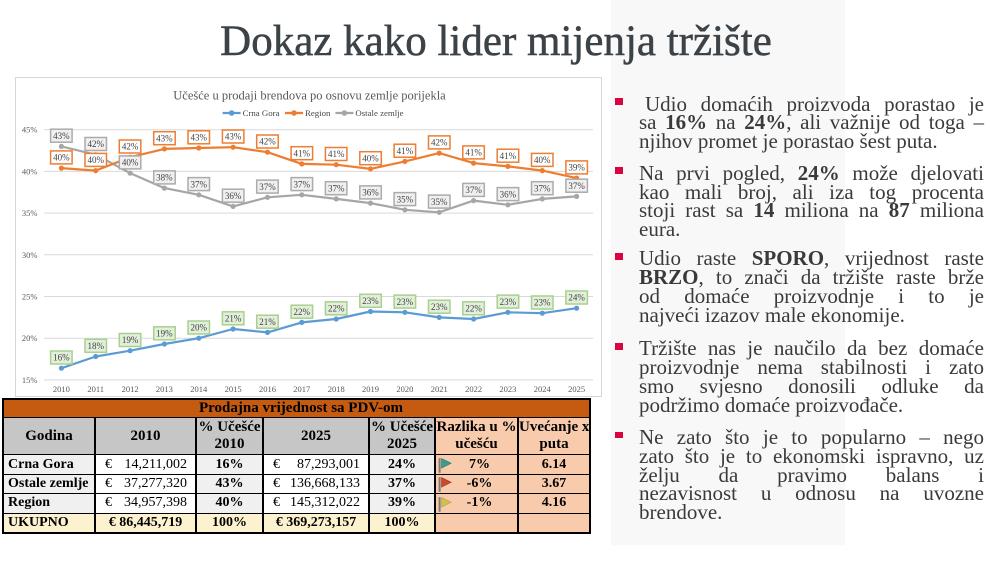 The image size is (1000, 562). What do you see at coordinates (379, 113) in the screenshot?
I see `svg-text: Ostale zemlje` at bounding box center [379, 113].